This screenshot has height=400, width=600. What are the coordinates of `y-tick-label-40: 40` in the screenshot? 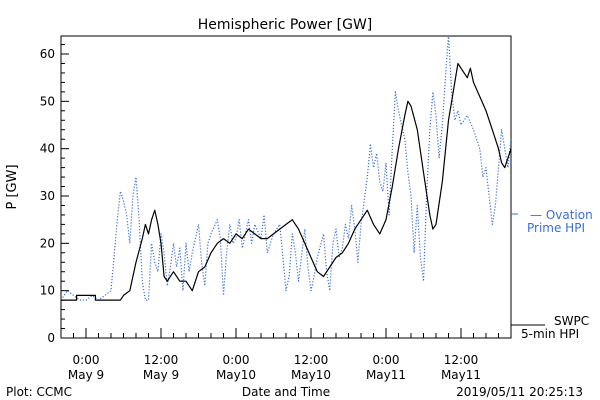 It's located at (47, 149).